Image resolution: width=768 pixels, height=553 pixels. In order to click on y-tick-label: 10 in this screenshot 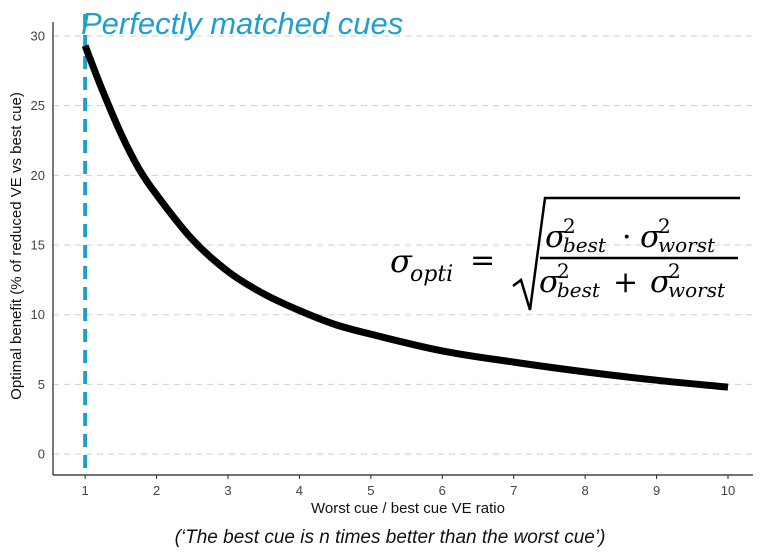, I will do `click(38, 314)`.